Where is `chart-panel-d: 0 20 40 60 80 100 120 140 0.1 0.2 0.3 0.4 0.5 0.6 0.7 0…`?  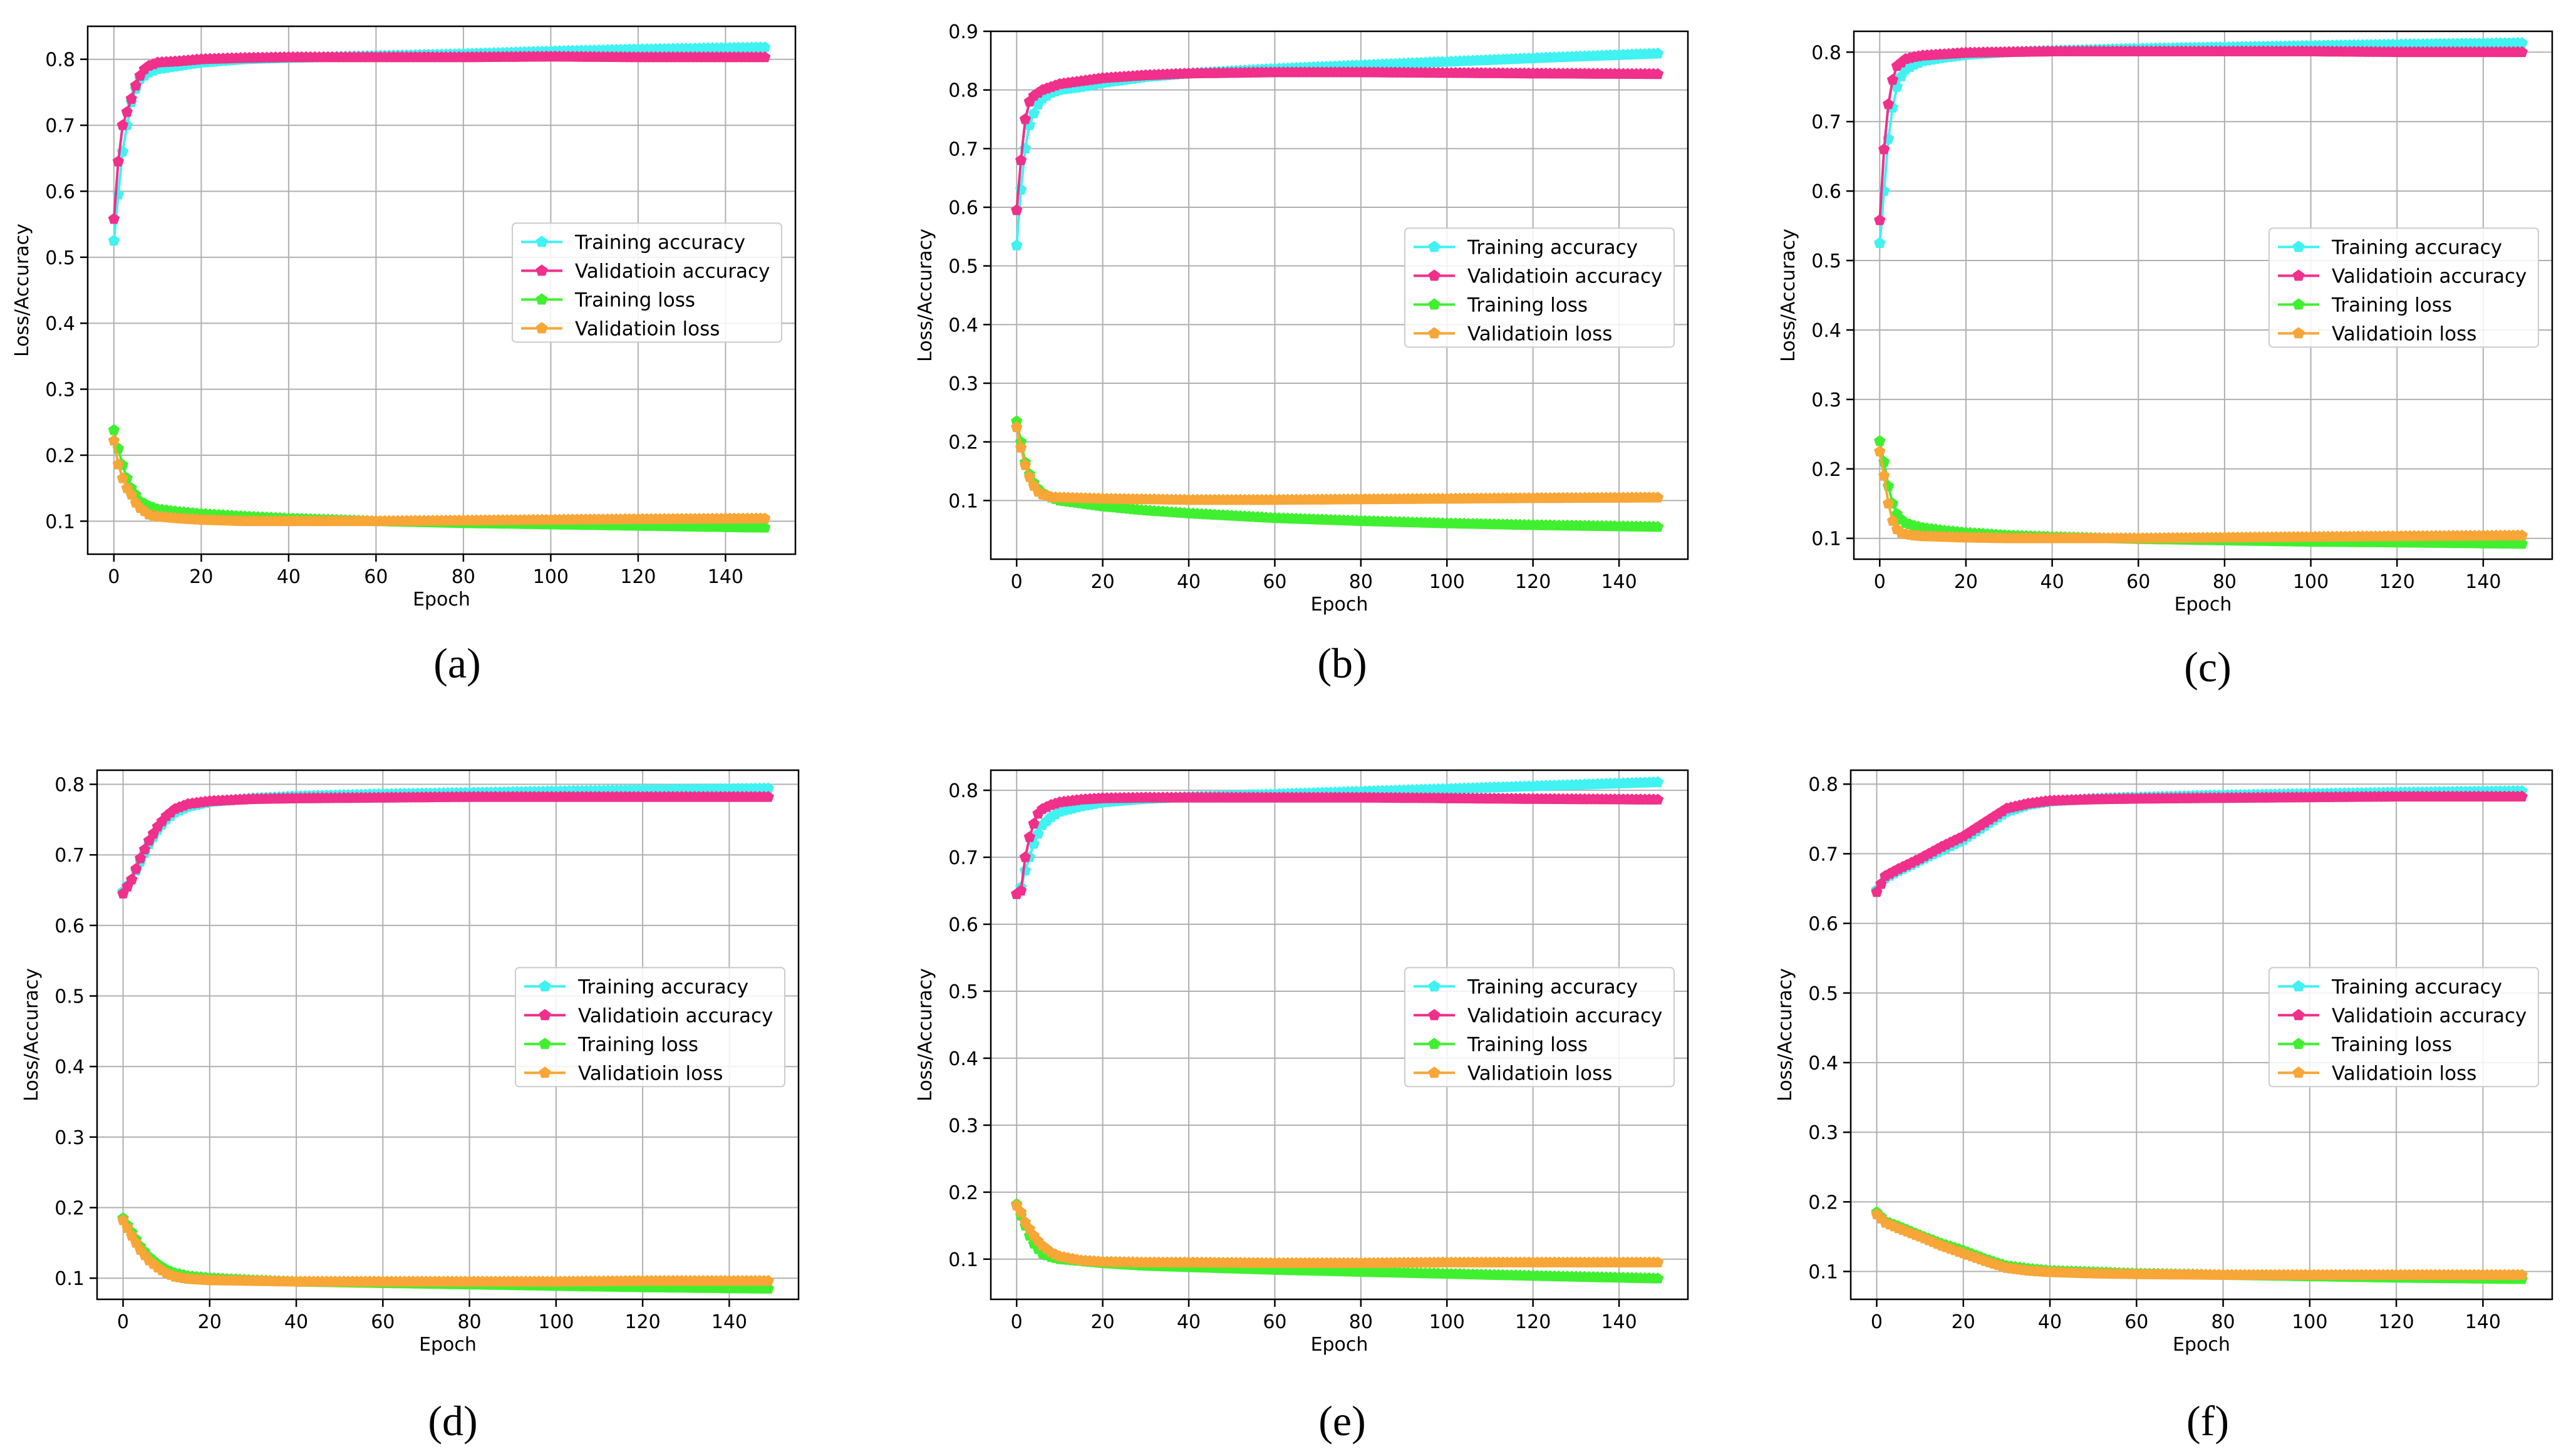
chart-panel-d: 0 20 40 60 80 100 120 140 0.1 0.2 0.3 0.4 0.5 0.6 0.7 0… is located at coordinates (410, 1107).